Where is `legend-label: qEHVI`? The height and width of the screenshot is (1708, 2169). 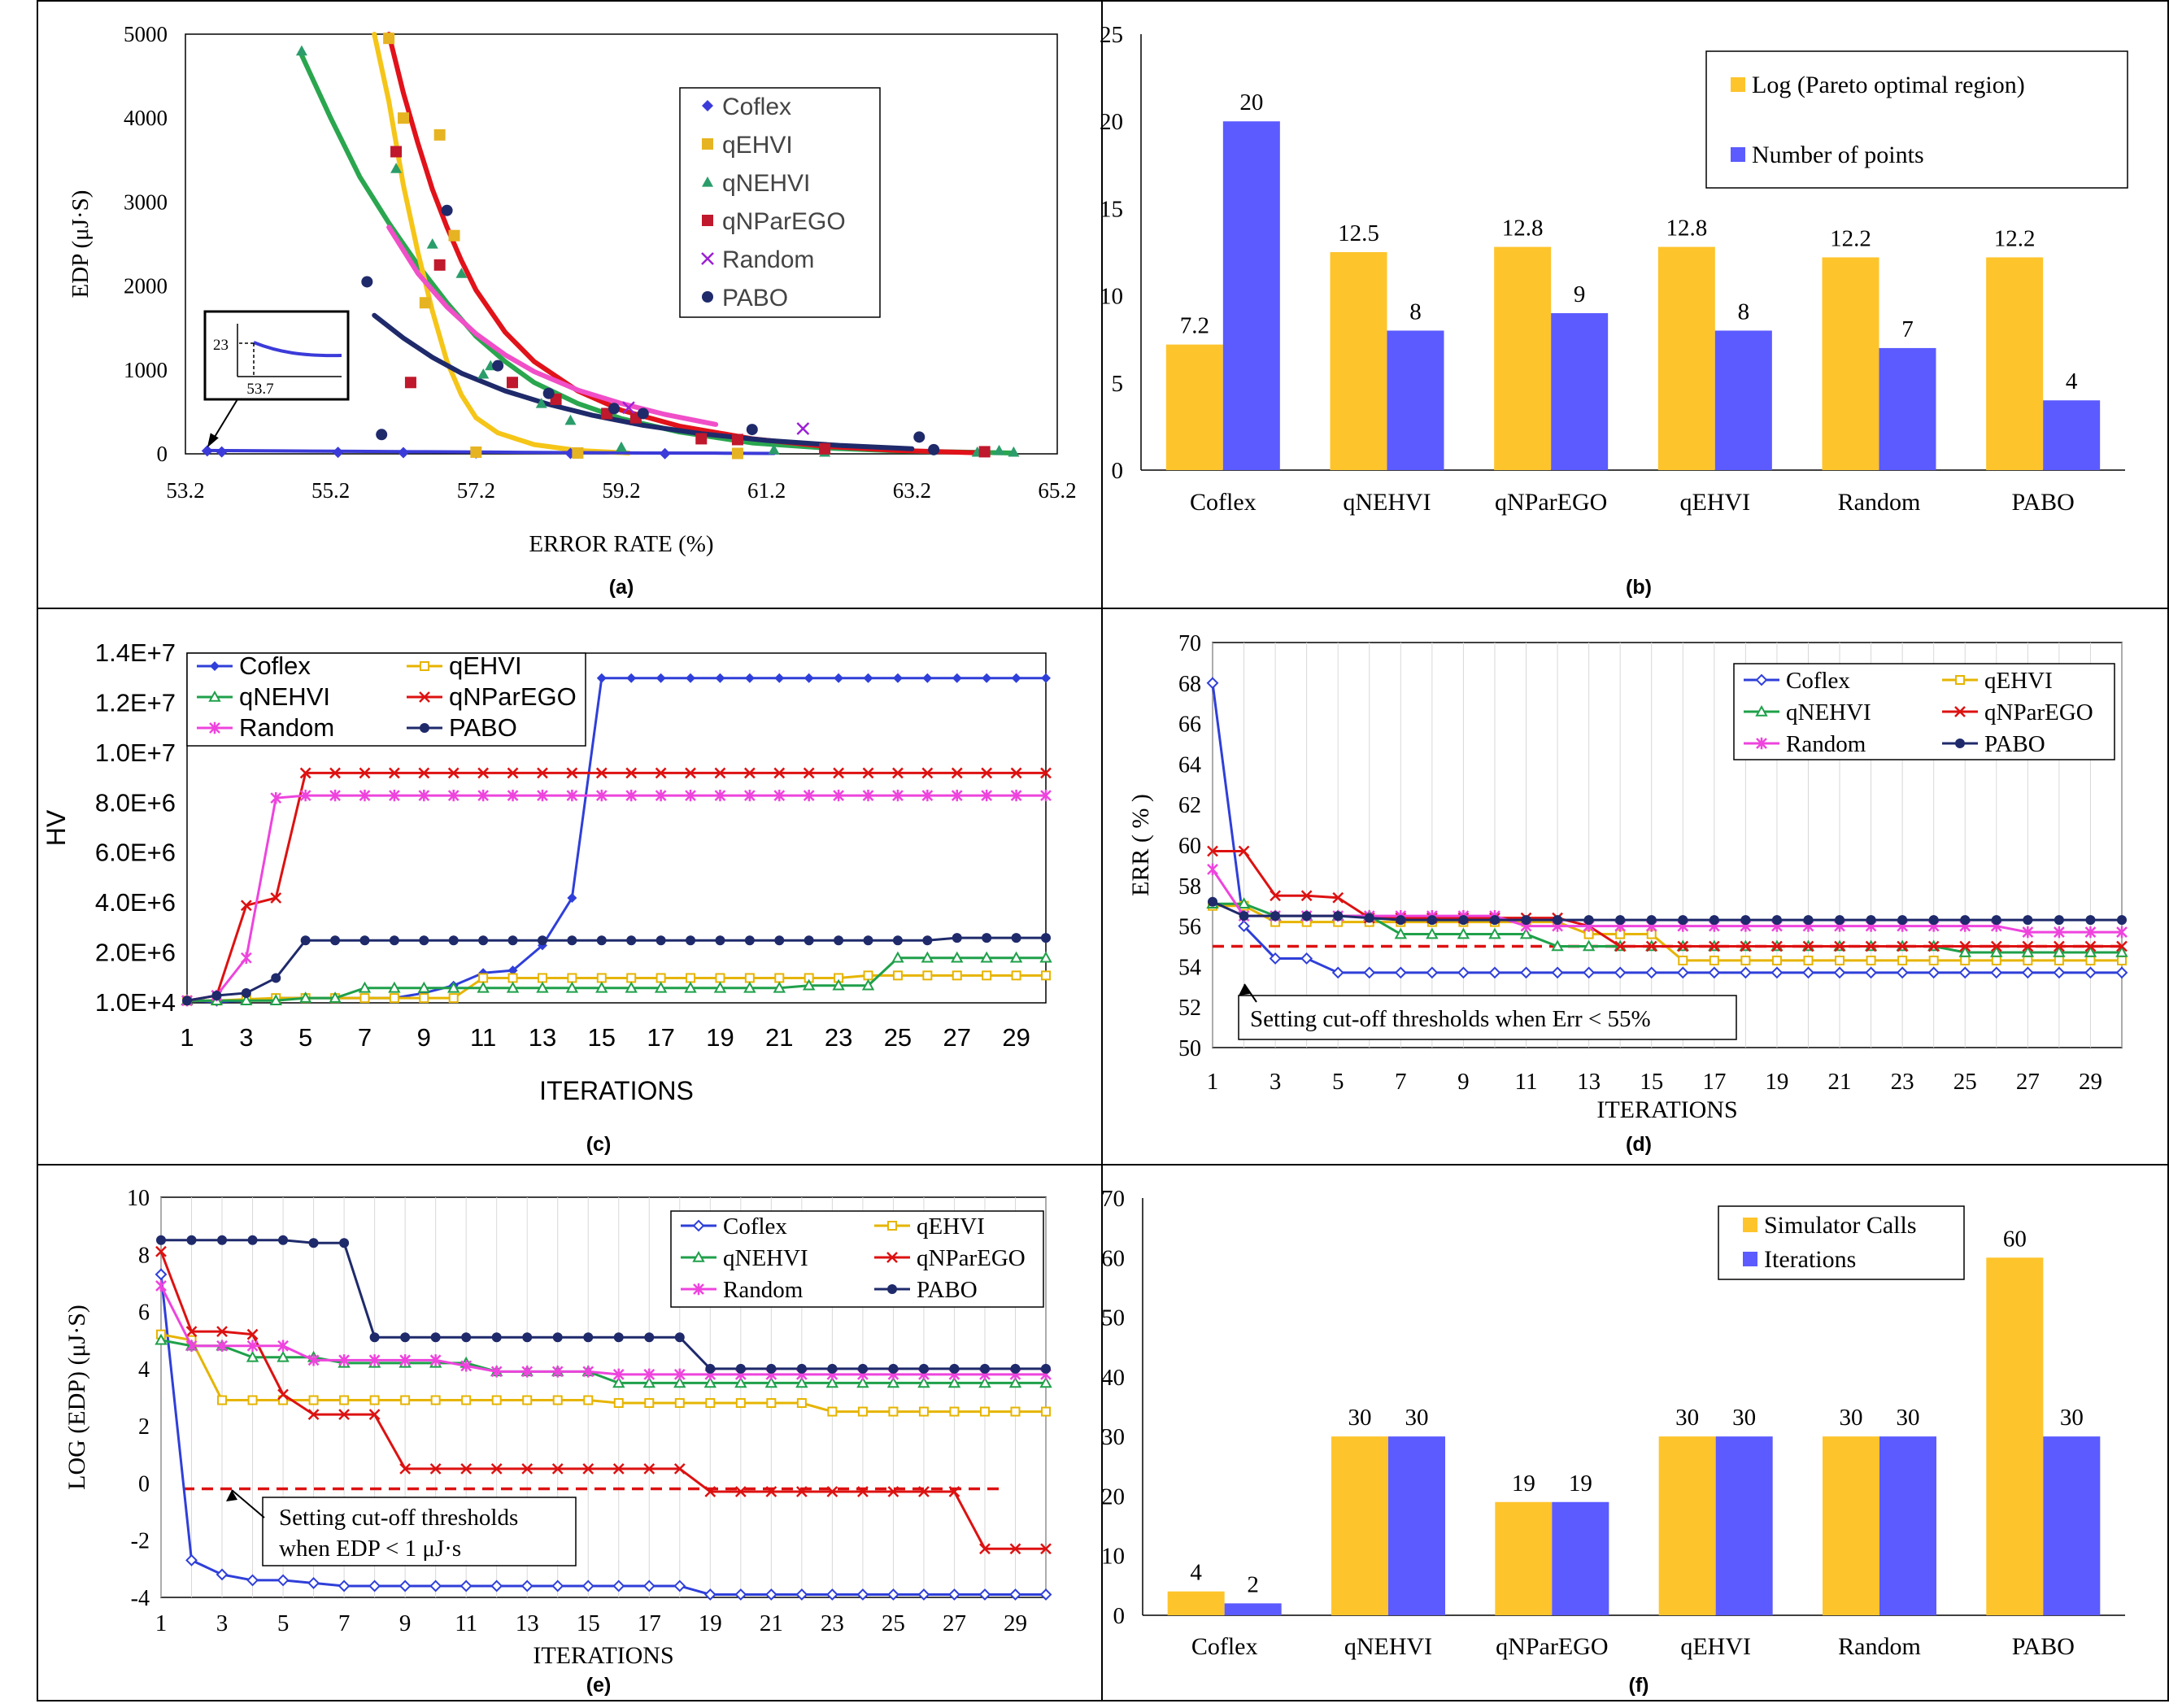
legend-label: qEHVI is located at coordinates (485, 665).